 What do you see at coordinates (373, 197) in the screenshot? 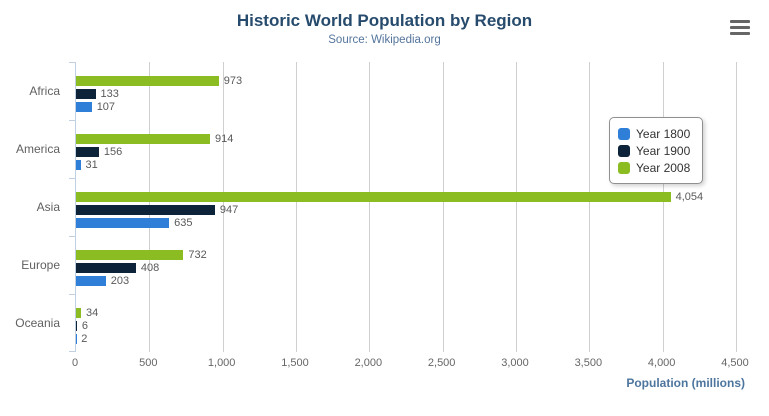
I see `bar-year-2008-asia` at bounding box center [373, 197].